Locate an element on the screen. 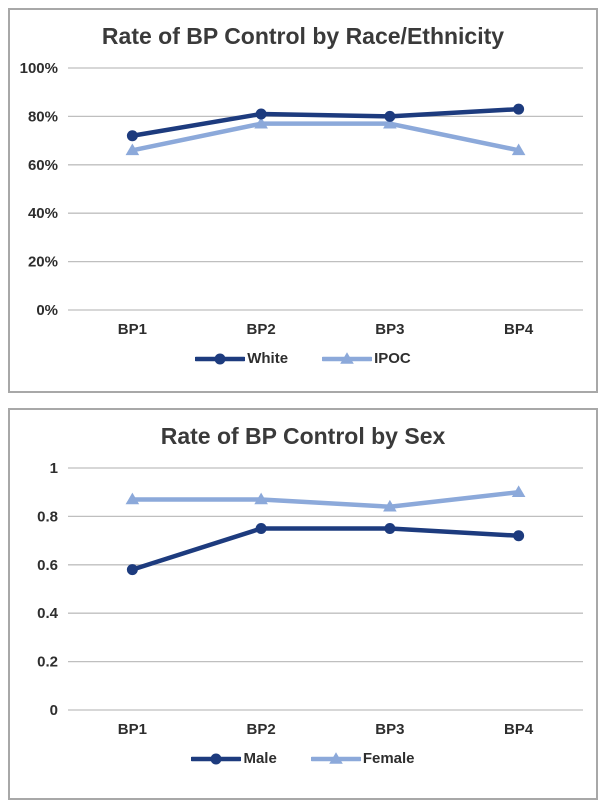 This screenshot has width=606, height=806. legend-label-male: Male is located at coordinates (260, 758).